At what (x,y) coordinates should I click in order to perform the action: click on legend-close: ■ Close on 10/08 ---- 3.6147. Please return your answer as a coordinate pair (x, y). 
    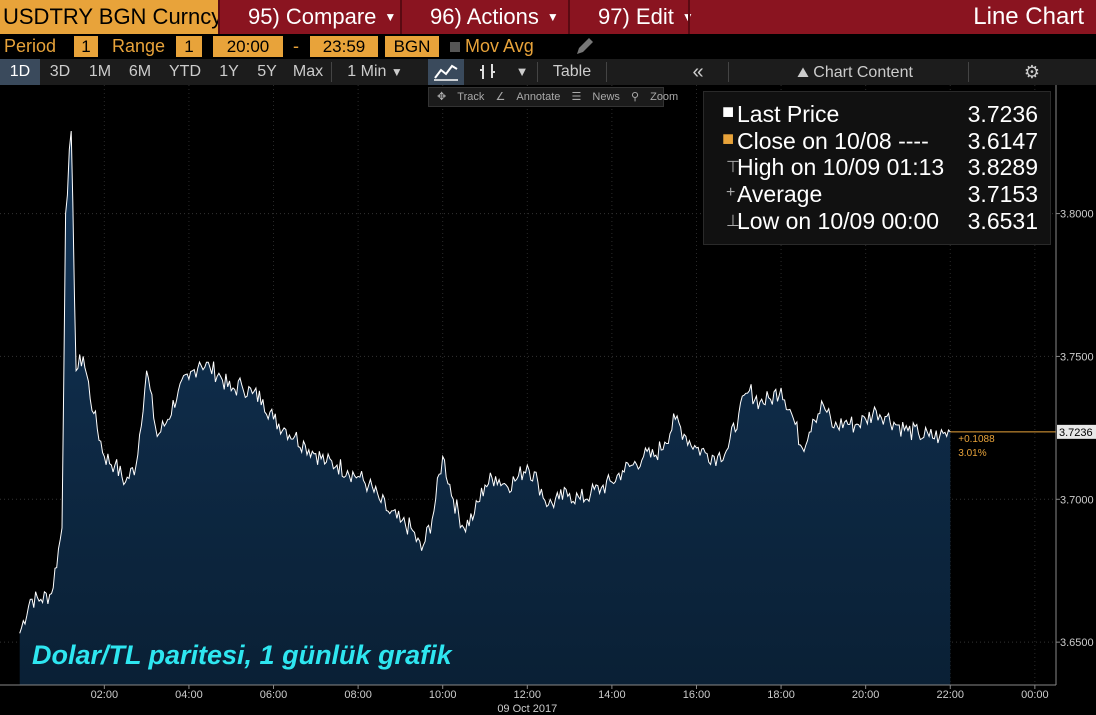
    Looking at the image, I should click on (877, 141).